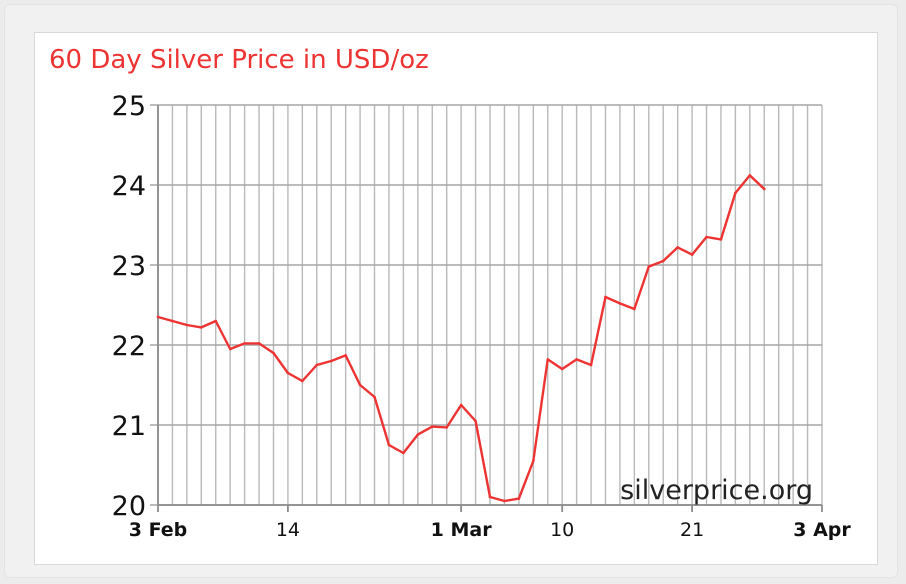 This screenshot has width=906, height=584. Describe the element at coordinates (129, 186) in the screenshot. I see `y-tick-label: 24` at that location.